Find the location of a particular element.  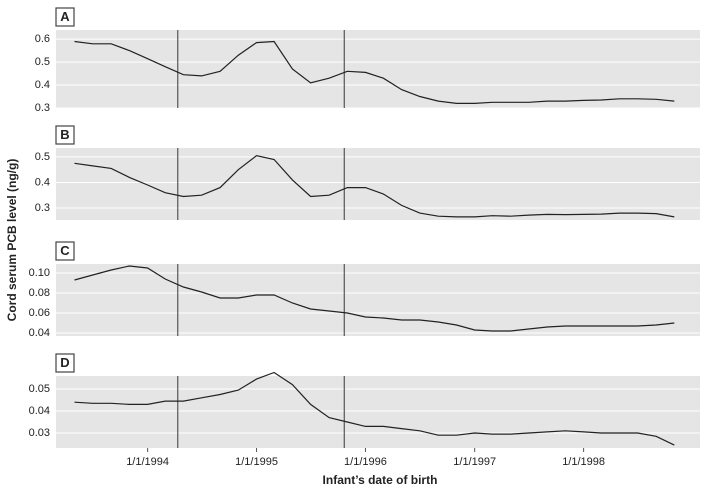

y-tick-label: 0.03 is located at coordinates (39, 433).